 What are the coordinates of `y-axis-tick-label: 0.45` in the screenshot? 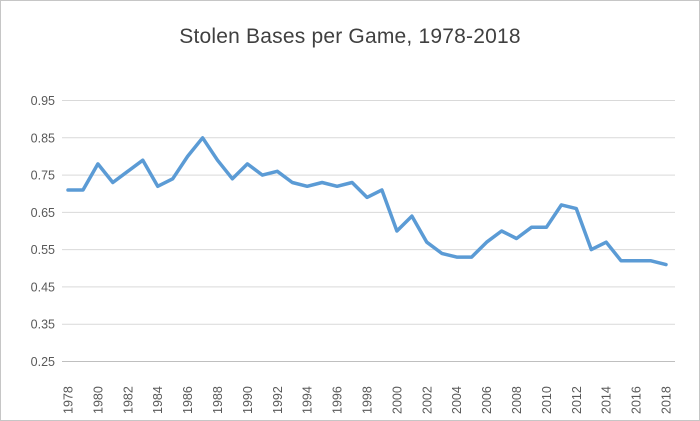 It's located at (43, 287).